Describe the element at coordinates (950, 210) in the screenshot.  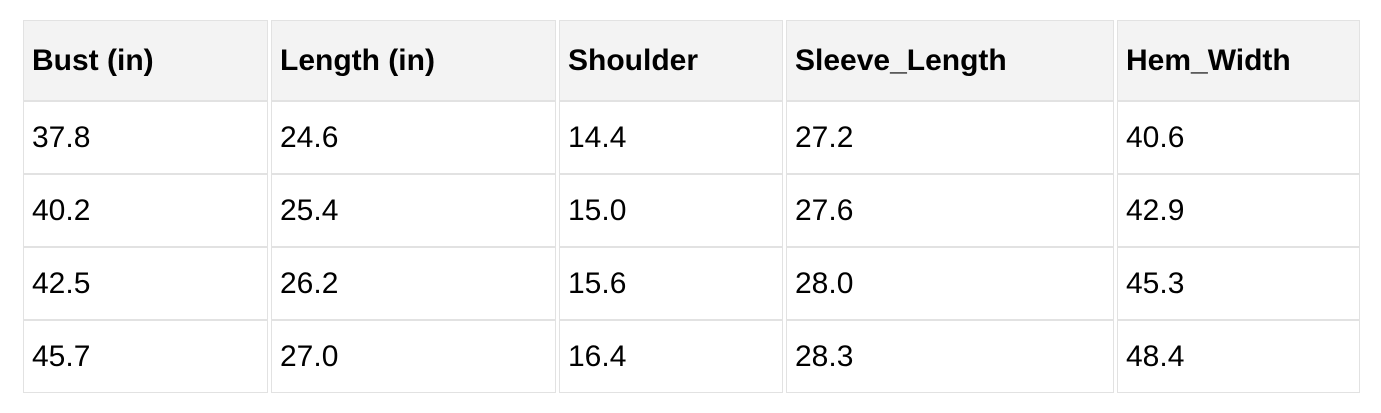
I see `table-cell: 27.6` at that location.